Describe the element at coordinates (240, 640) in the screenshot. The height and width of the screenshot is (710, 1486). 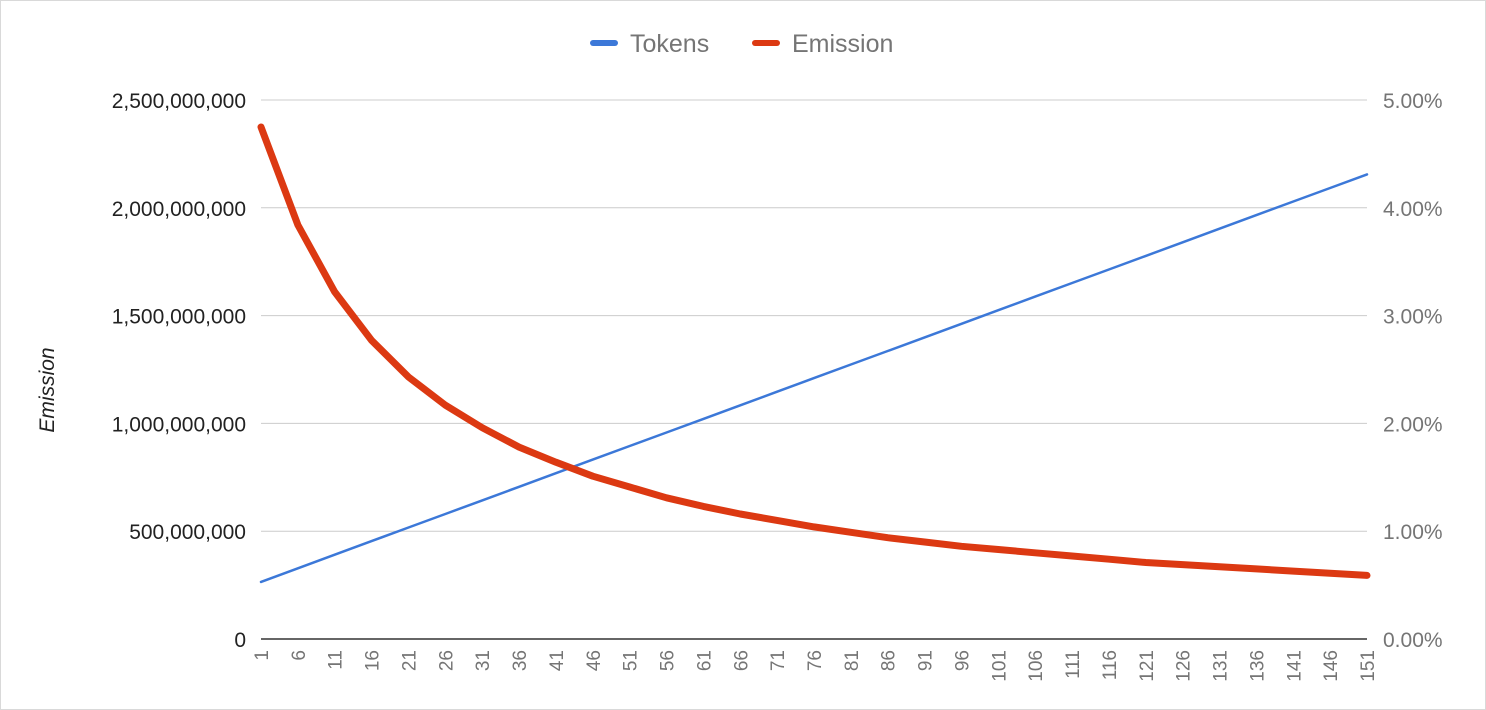
I see `y-tick-label: 0` at that location.